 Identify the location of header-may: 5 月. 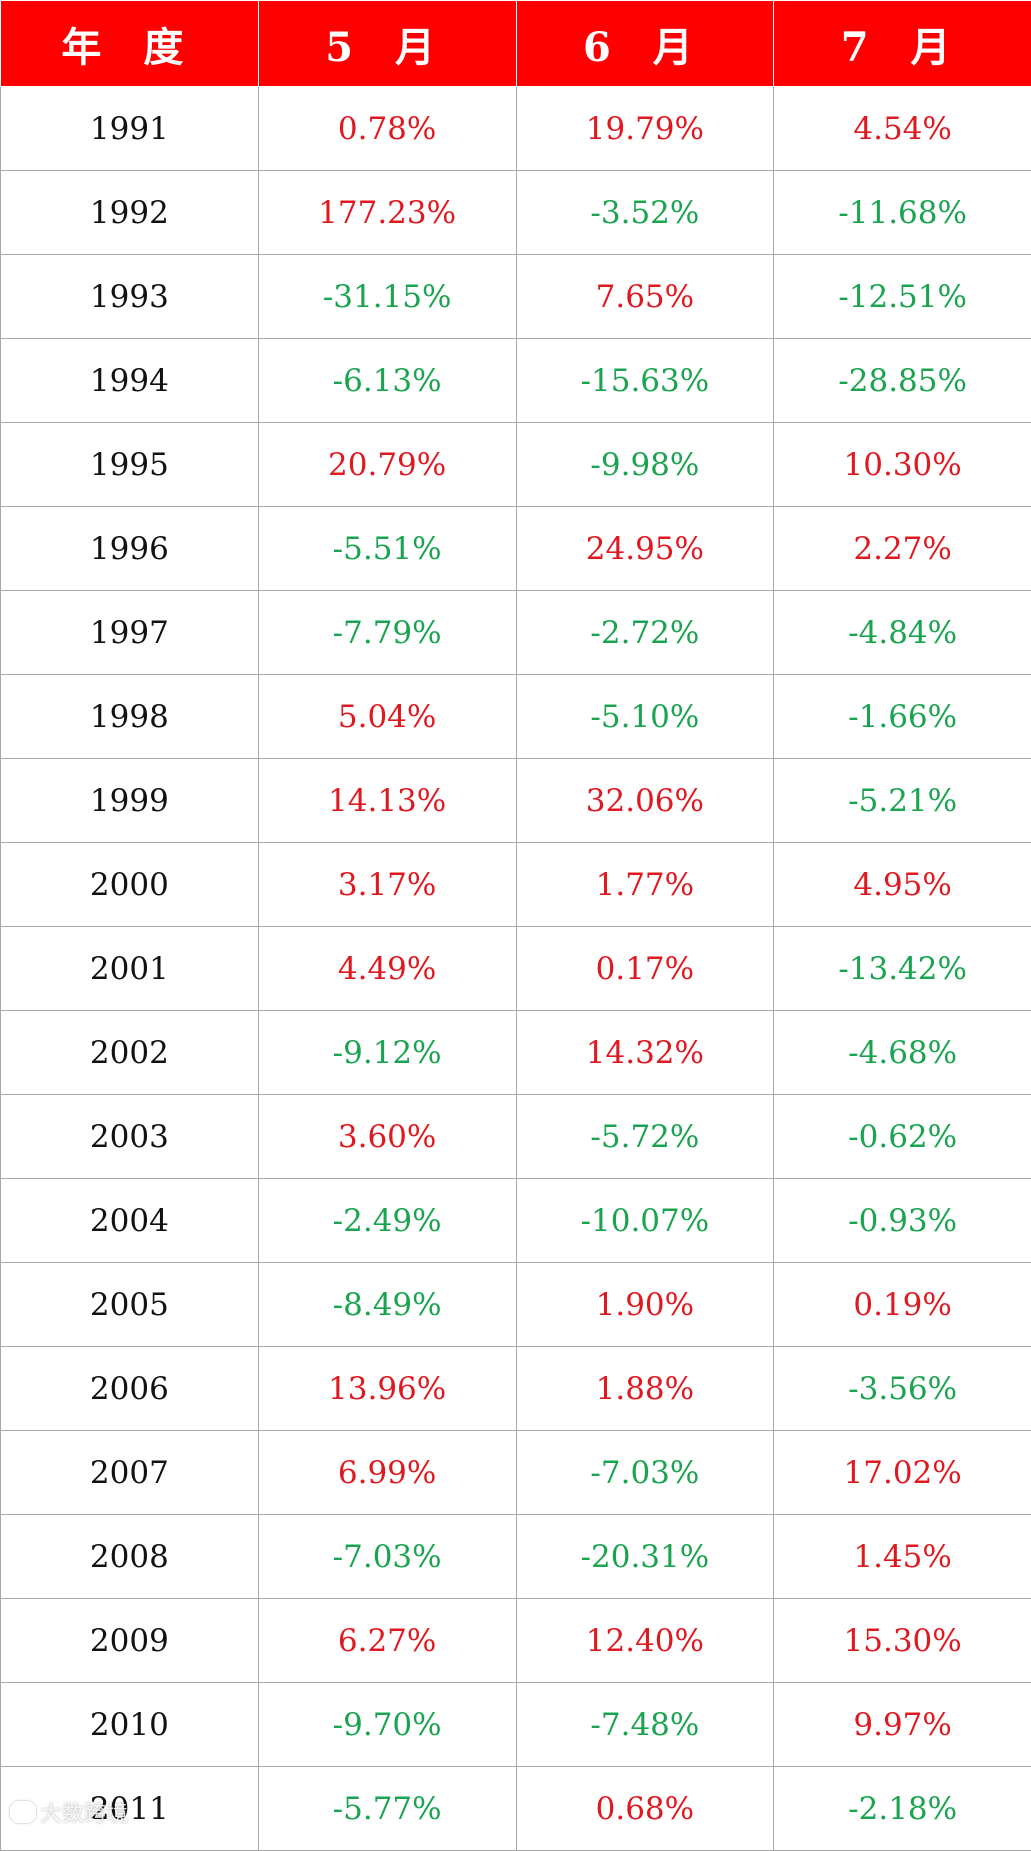
(387, 44).